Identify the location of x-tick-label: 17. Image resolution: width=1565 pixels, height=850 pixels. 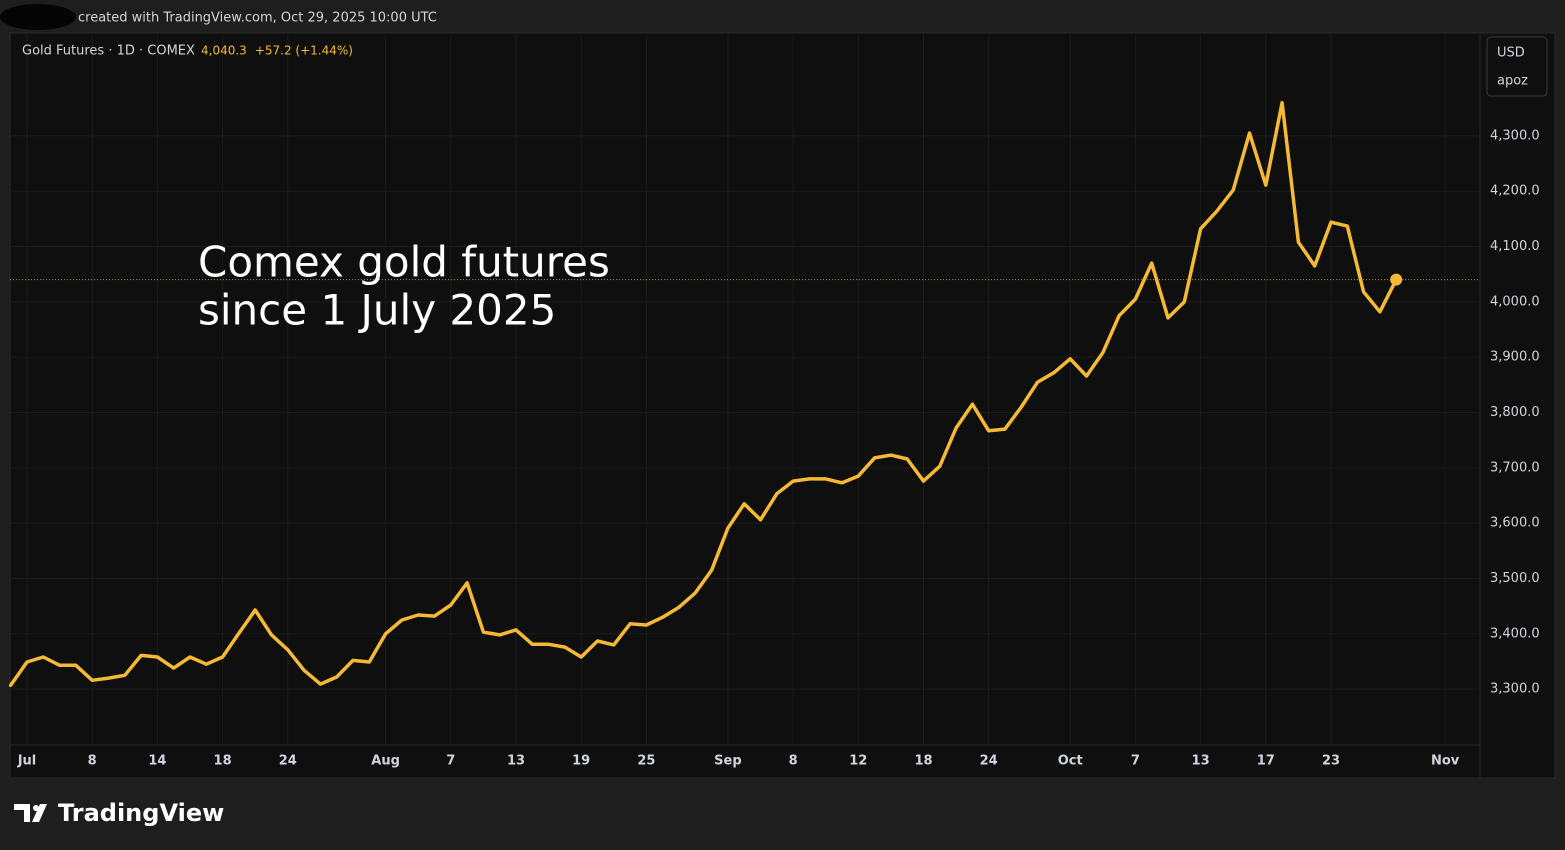
(1266, 761).